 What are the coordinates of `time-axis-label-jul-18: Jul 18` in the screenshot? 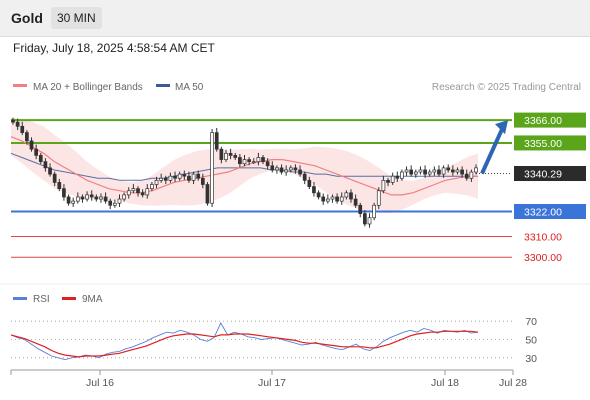 It's located at (445, 383).